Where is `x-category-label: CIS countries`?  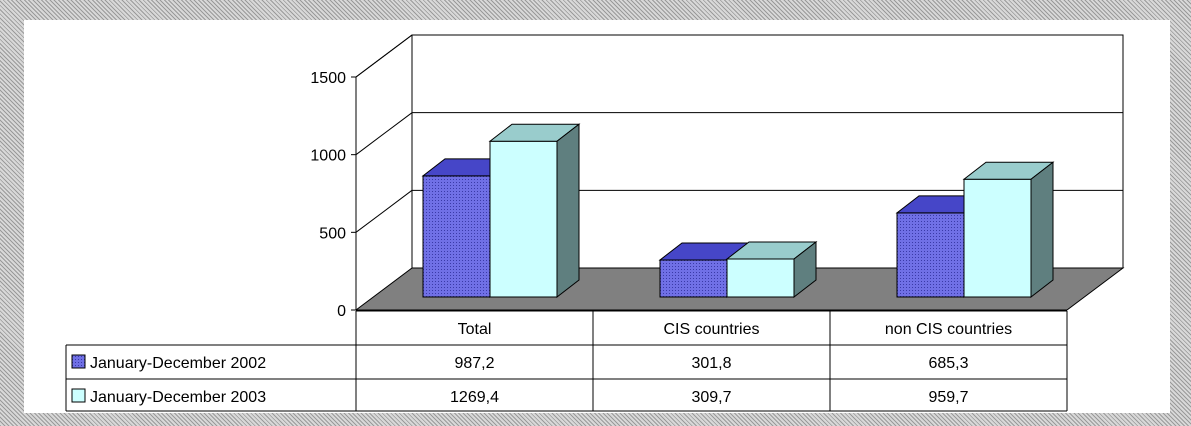
x-category-label: CIS countries is located at coordinates (711, 329).